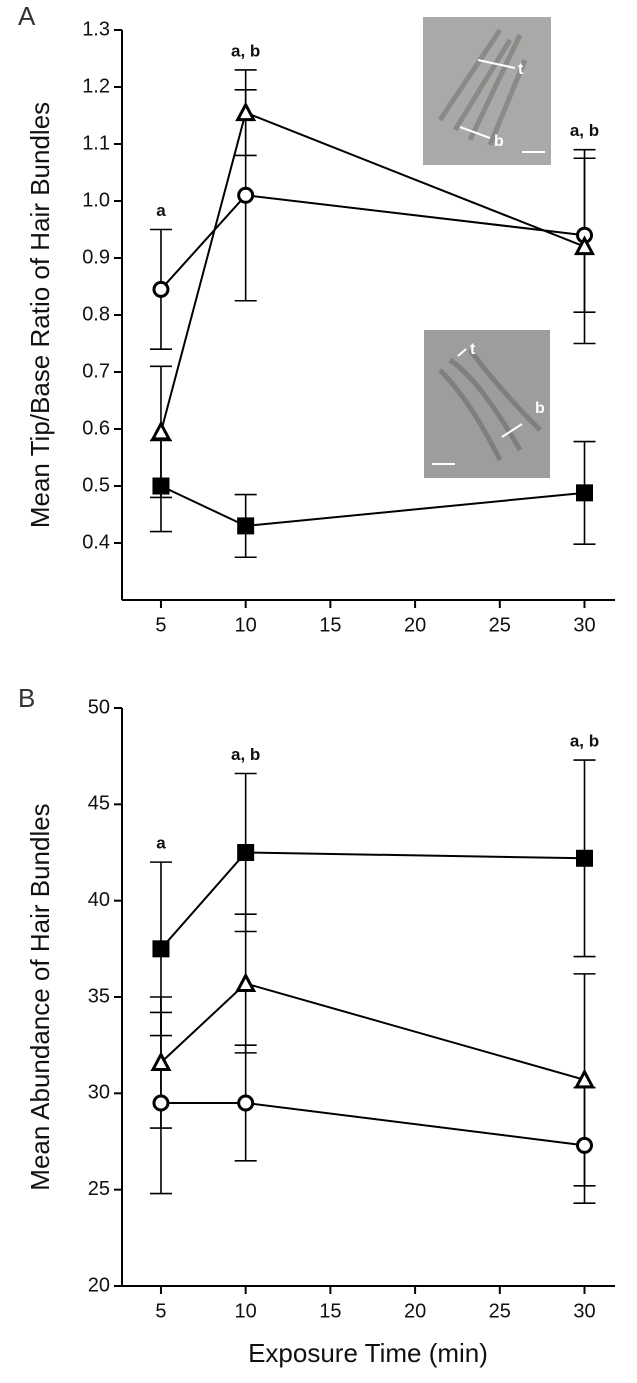 The height and width of the screenshot is (1383, 637). What do you see at coordinates (96, 143) in the screenshot?
I see `y-tick-label: 1.1` at bounding box center [96, 143].